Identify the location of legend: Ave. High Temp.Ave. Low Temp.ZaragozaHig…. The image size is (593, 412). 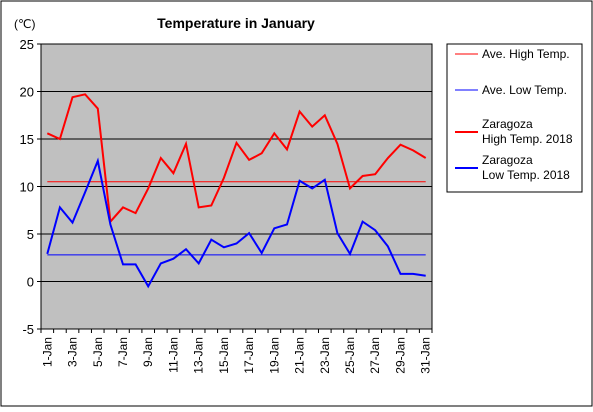
(514, 114).